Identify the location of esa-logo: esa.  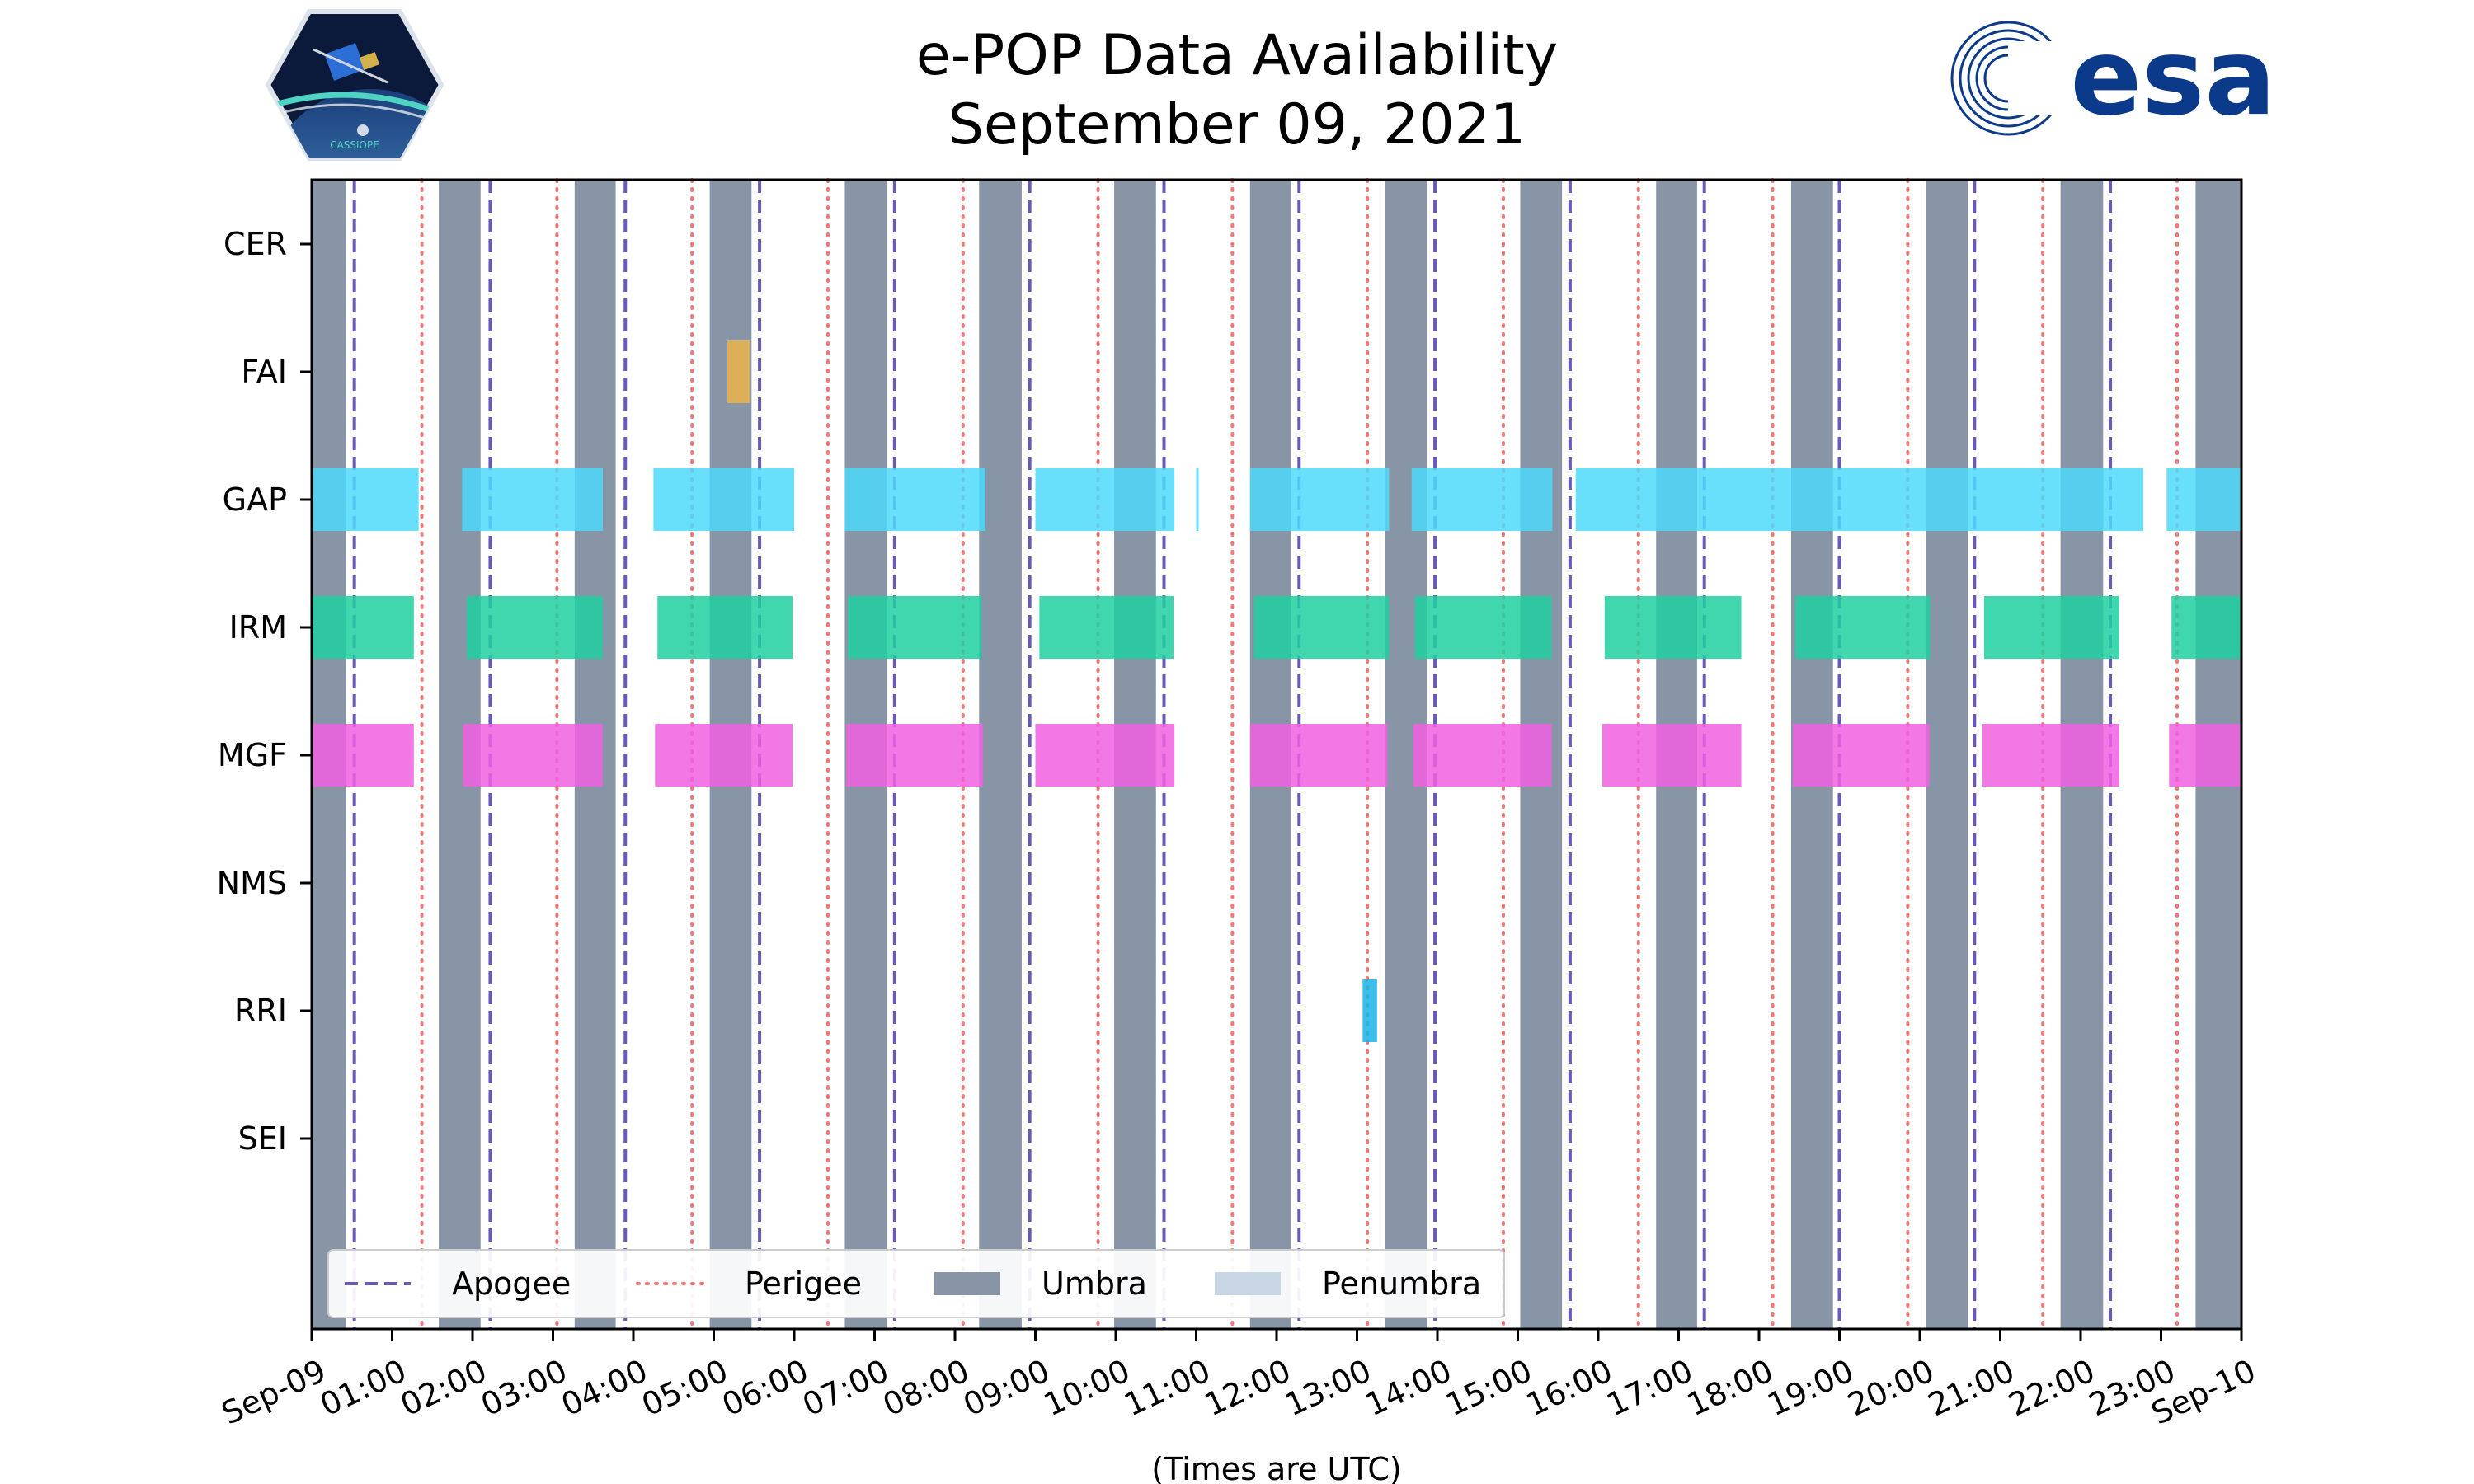
(2113, 77).